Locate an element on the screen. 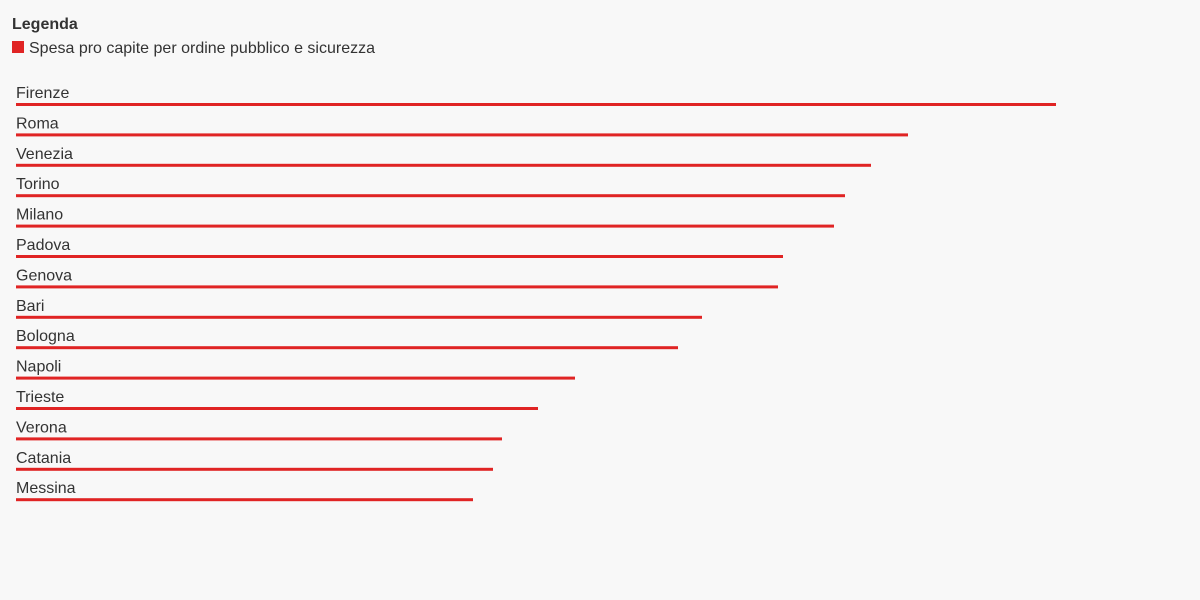 This screenshot has height=600, width=1200. legend-swatch is located at coordinates (18, 47).